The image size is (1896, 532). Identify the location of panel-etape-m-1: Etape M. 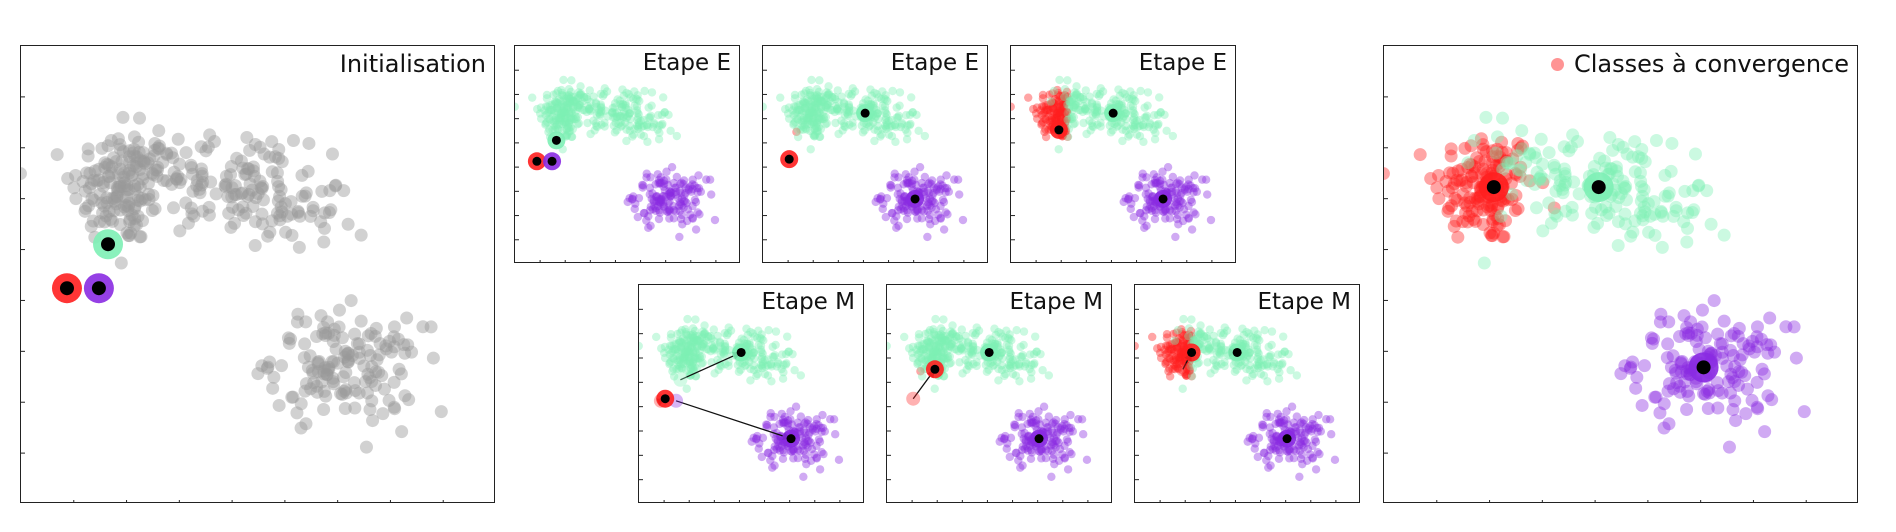
(751, 393).